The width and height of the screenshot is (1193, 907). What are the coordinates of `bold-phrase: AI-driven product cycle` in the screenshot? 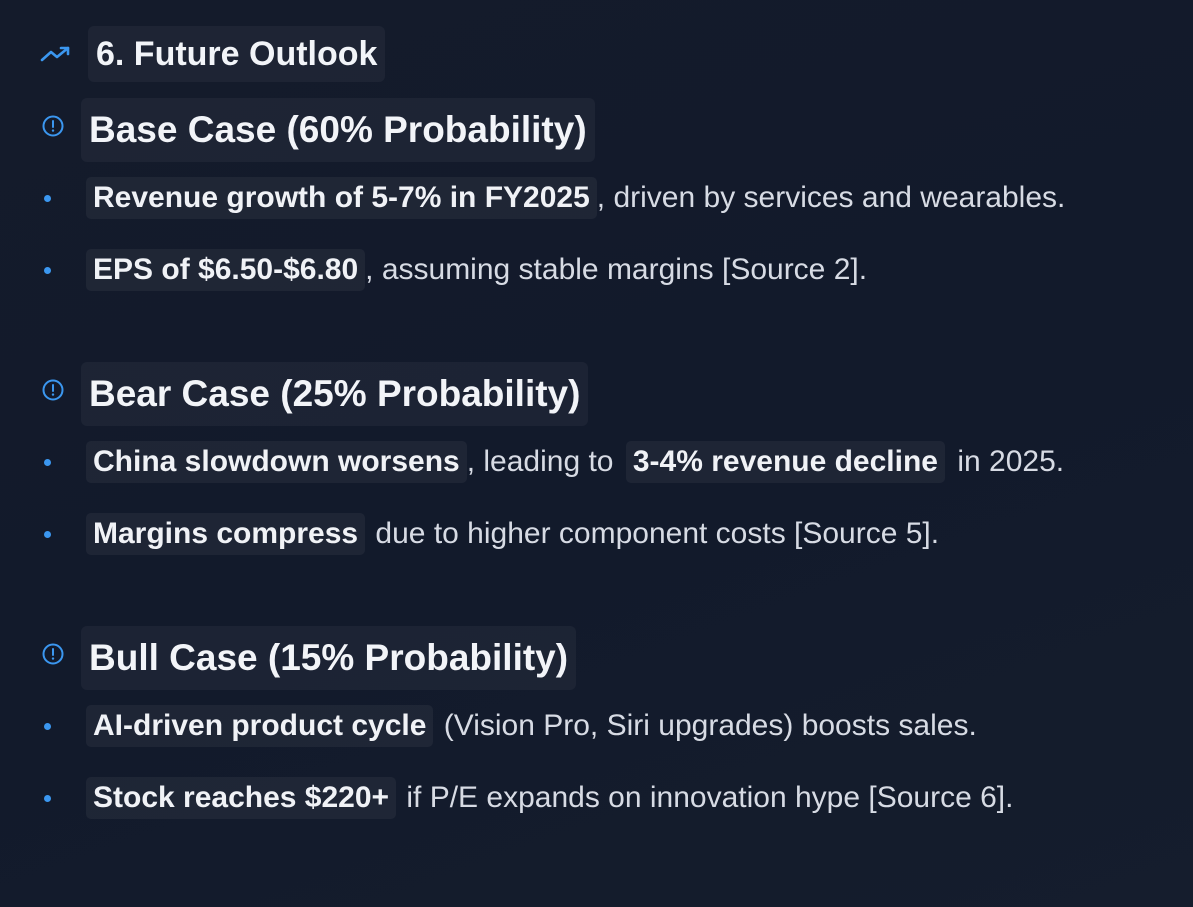 It's located at (260, 726).